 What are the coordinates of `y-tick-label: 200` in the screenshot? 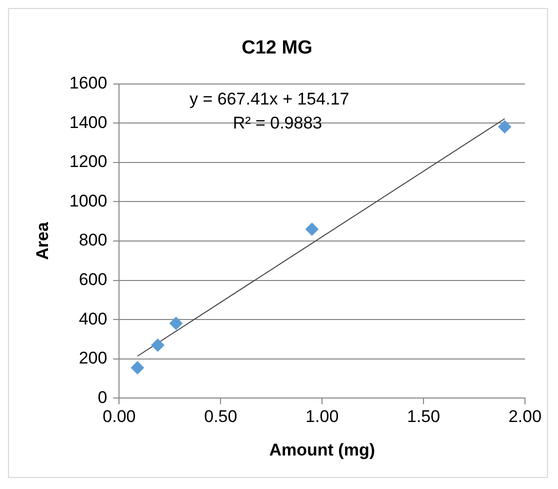 It's located at (93, 358).